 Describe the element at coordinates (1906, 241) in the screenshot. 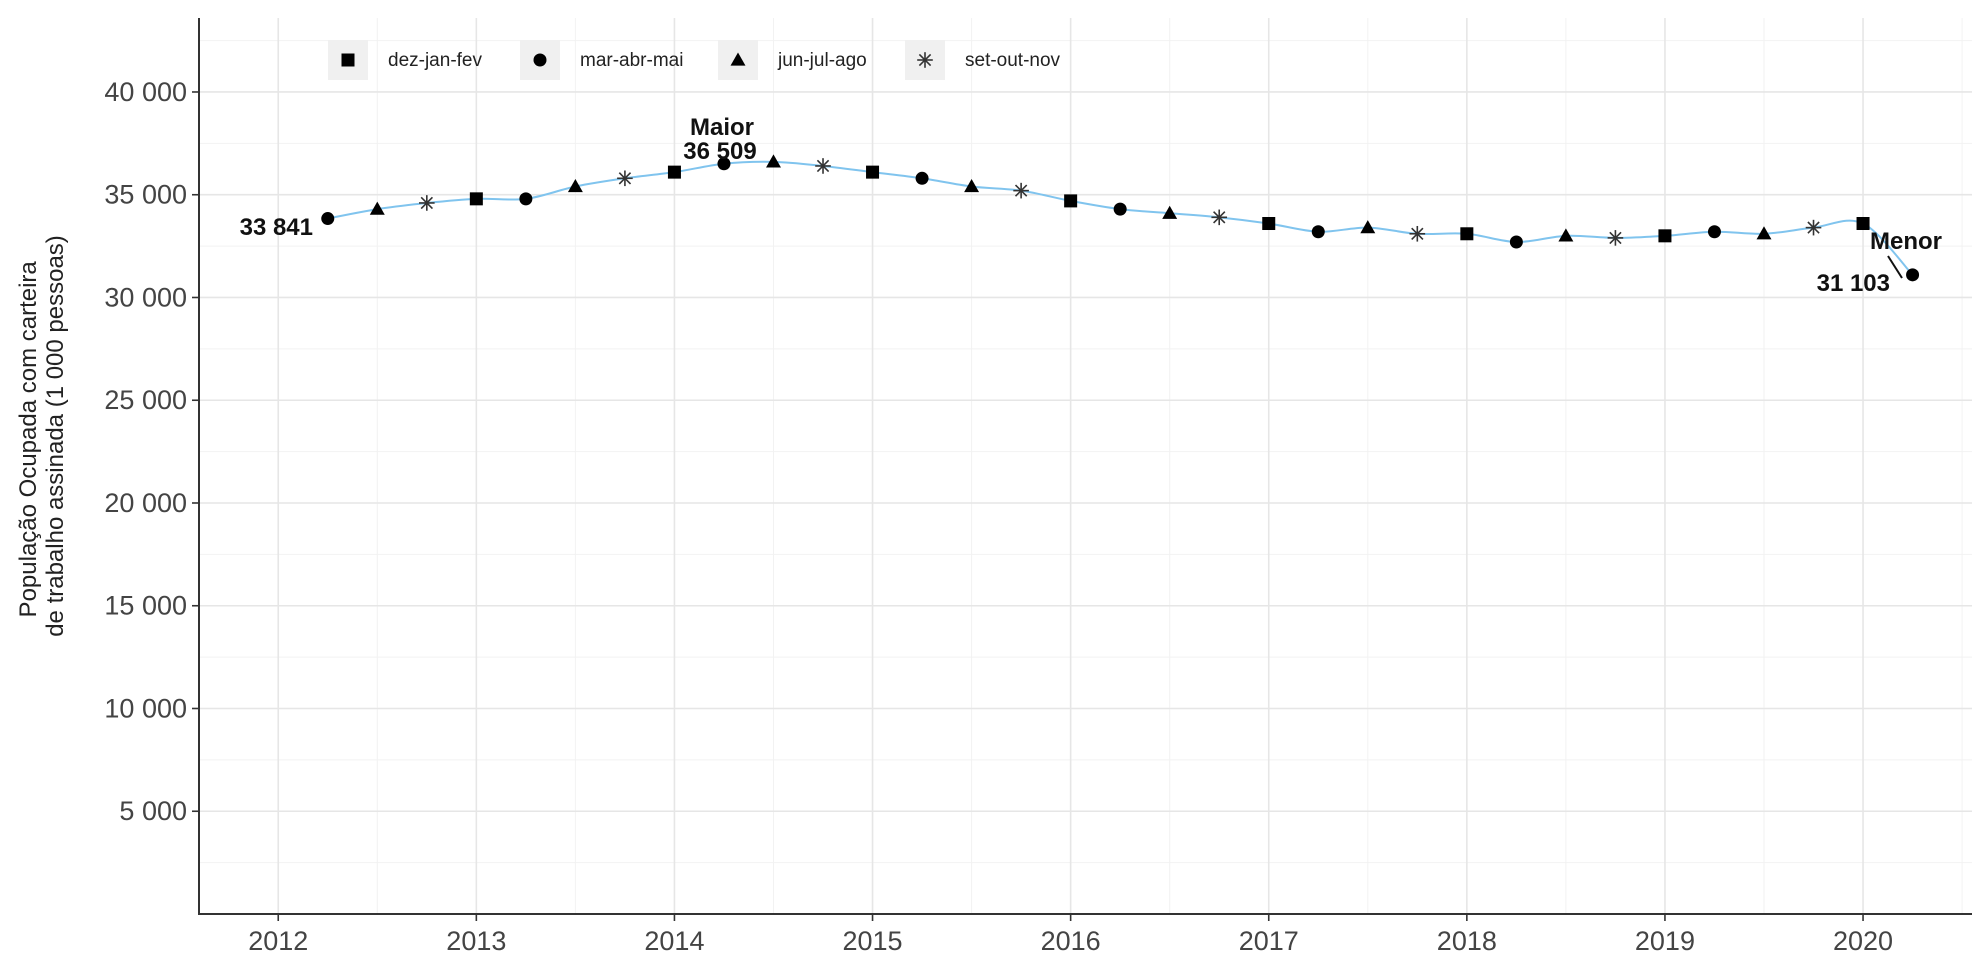

I see `min-title-label: Menor` at that location.